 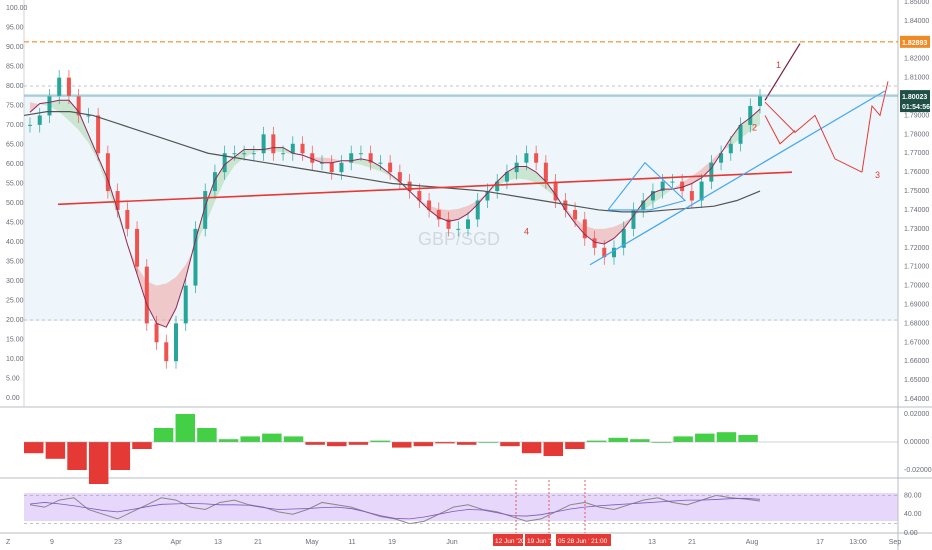 What do you see at coordinates (911, 533) in the screenshot?
I see `rsi-tick-label: 0.00` at bounding box center [911, 533].